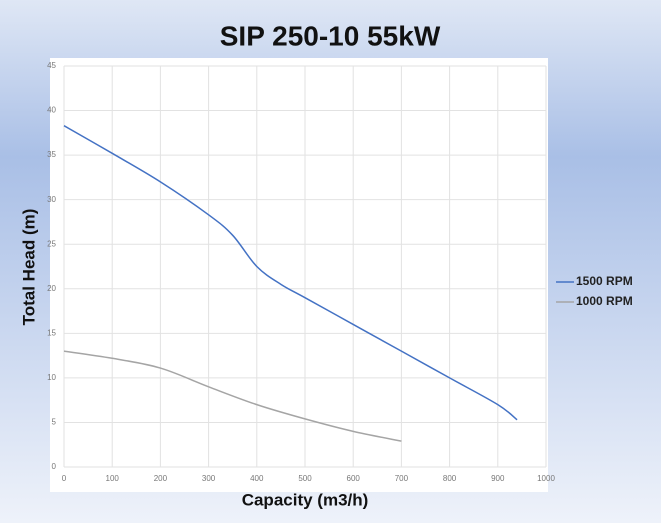 The height and width of the screenshot is (523, 661). What do you see at coordinates (209, 478) in the screenshot?
I see `x-tick-label: 300` at bounding box center [209, 478].